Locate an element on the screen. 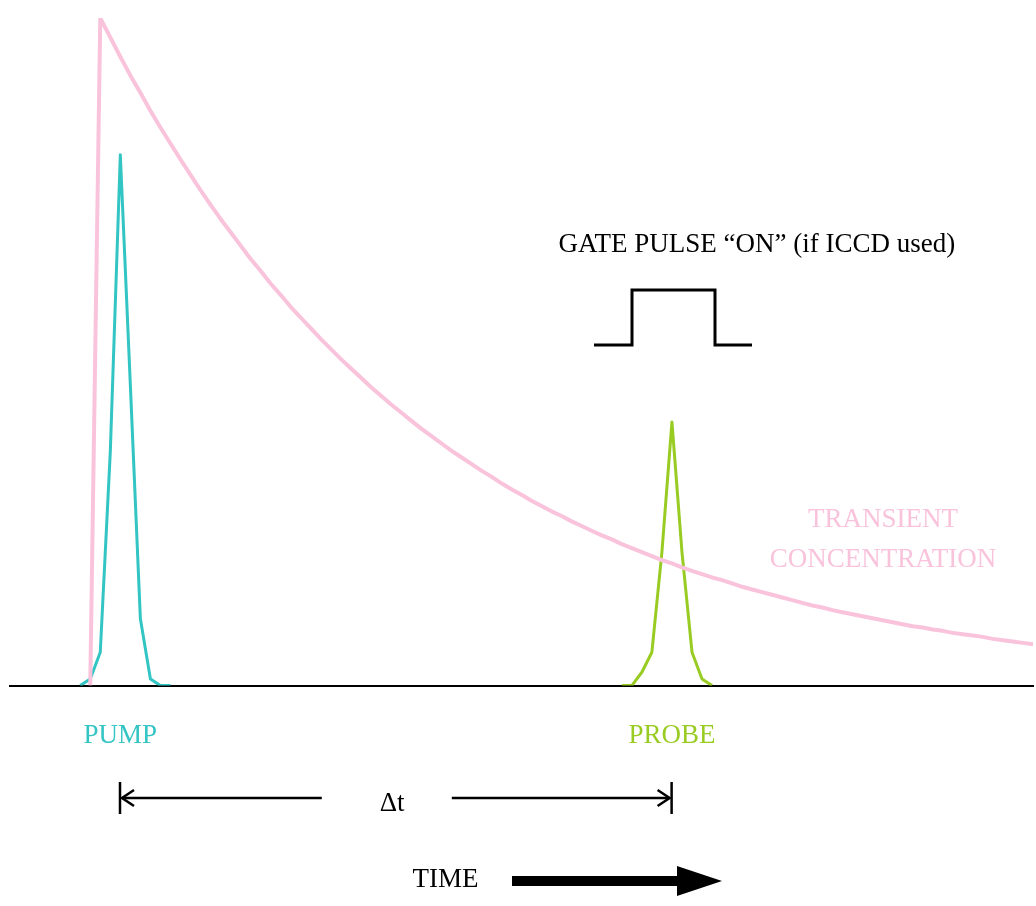  text: Δt is located at coordinates (392, 801).